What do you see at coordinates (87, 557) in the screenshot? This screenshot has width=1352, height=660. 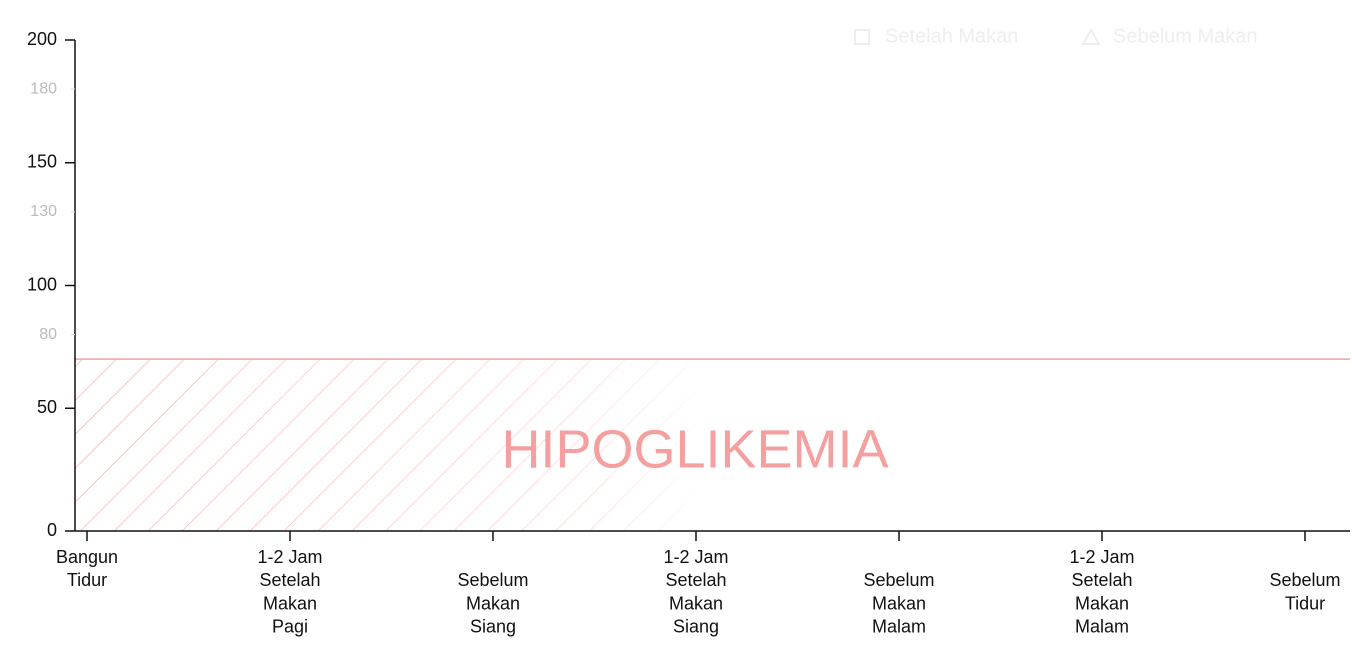 I see `x-tick-label: Bangun` at bounding box center [87, 557].